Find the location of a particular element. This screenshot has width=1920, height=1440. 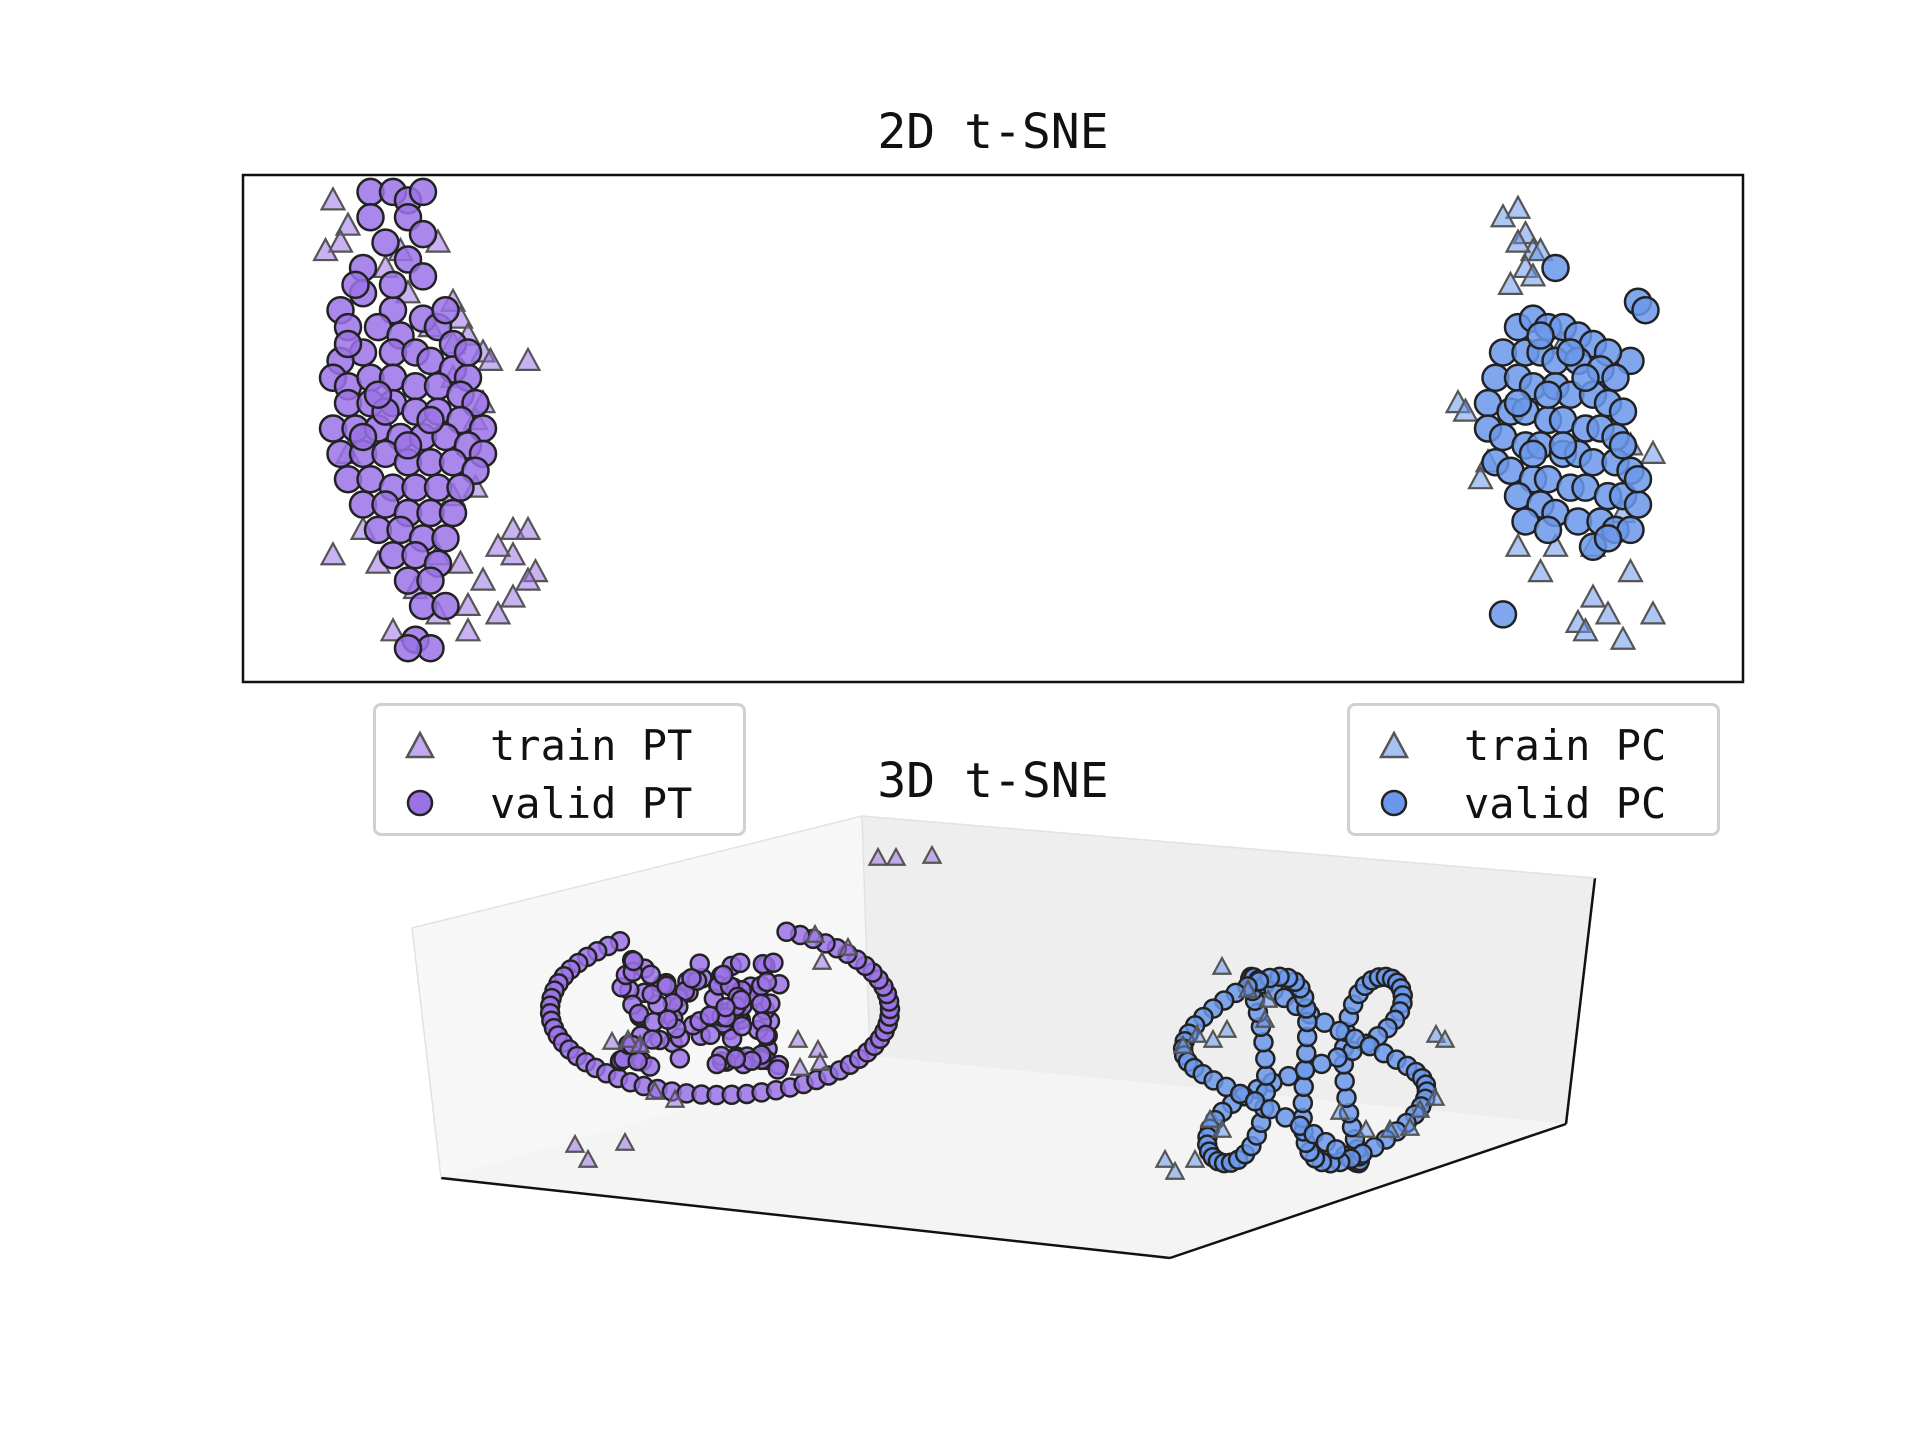

legend-entry: valid PC is located at coordinates (1533, 803).